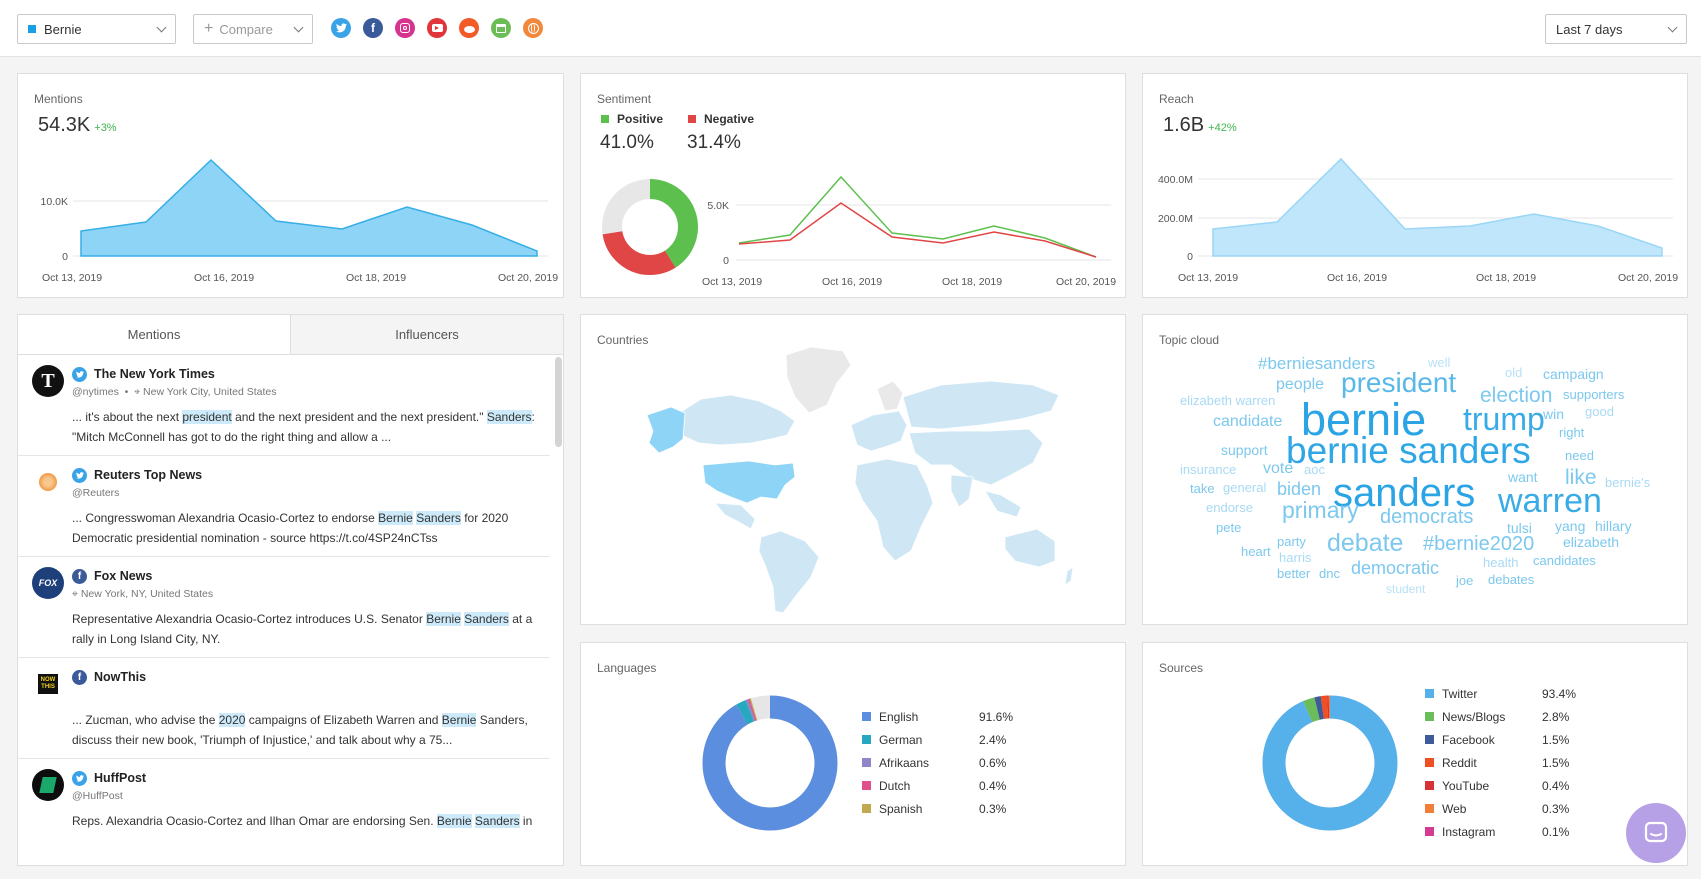 The width and height of the screenshot is (1701, 879). Describe the element at coordinates (605, 119) in the screenshot. I see `positive-swatch` at that location.